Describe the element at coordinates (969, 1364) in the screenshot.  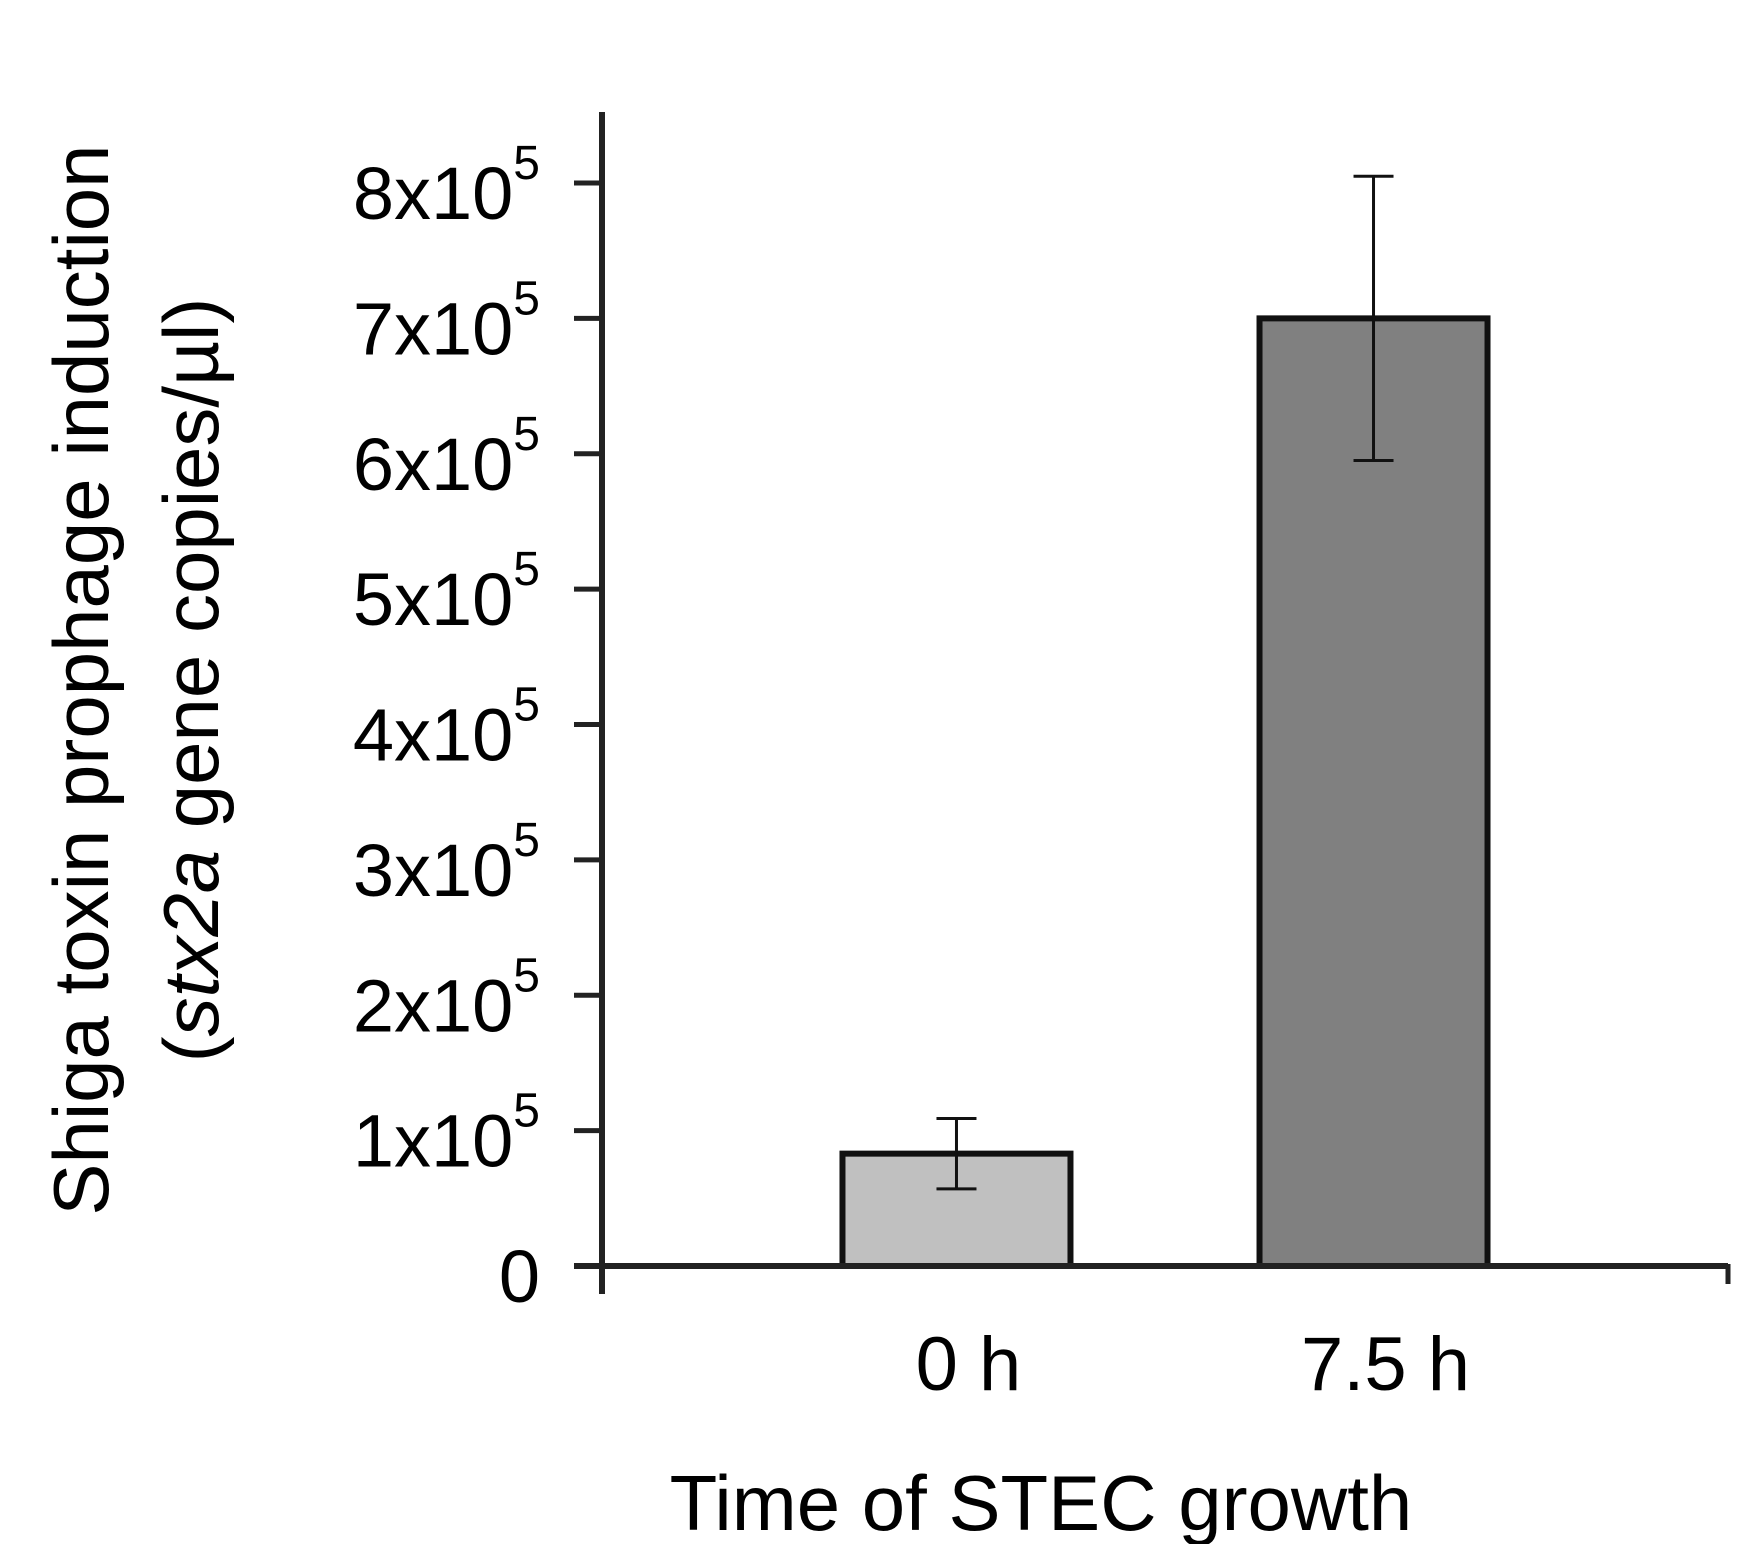
I see `x-category-label: 0 h` at that location.